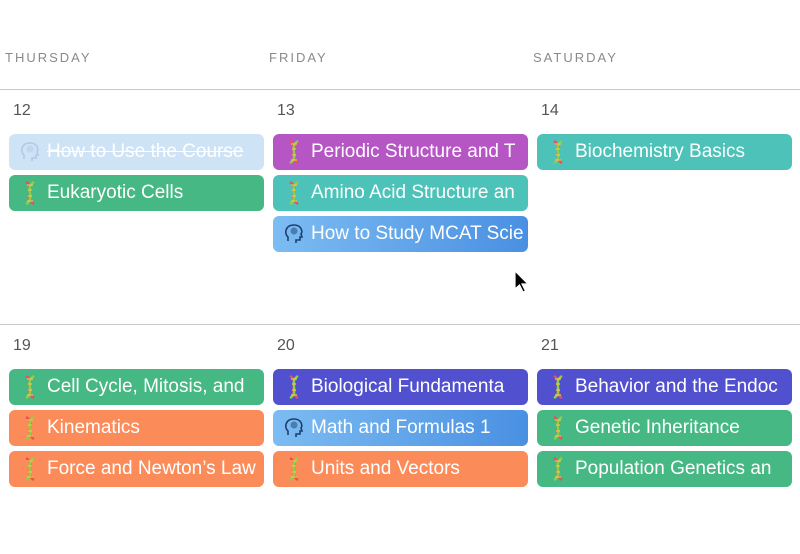 The height and width of the screenshot is (554, 800). I want to click on event-chip: Periodic Structure and T, so click(400, 152).